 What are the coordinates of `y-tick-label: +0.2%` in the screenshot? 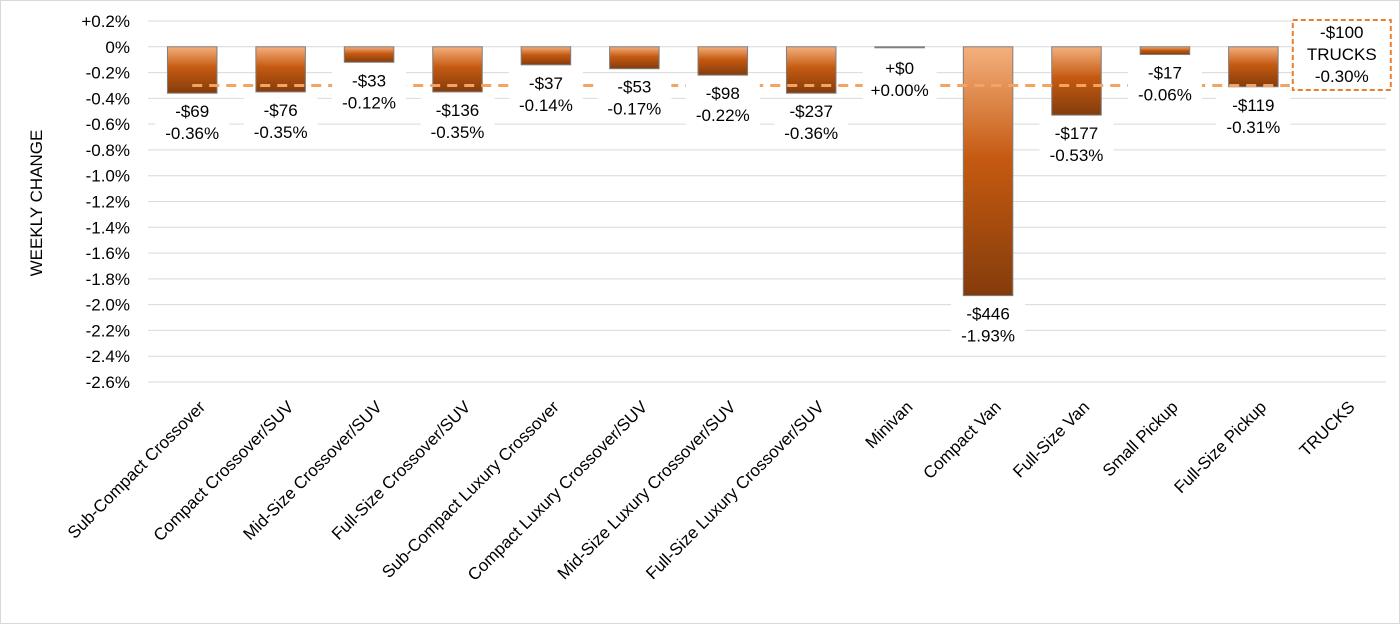 It's located at (105, 21).